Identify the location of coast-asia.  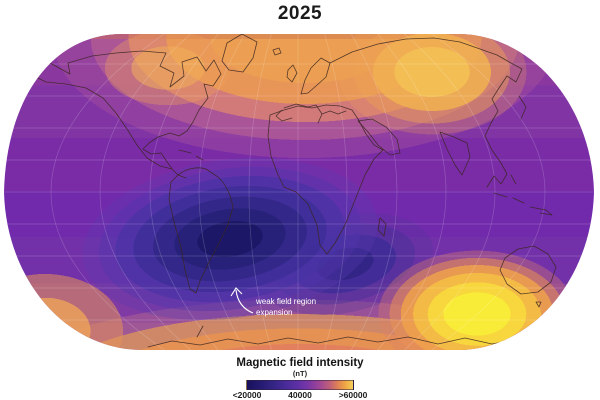
(428, 112).